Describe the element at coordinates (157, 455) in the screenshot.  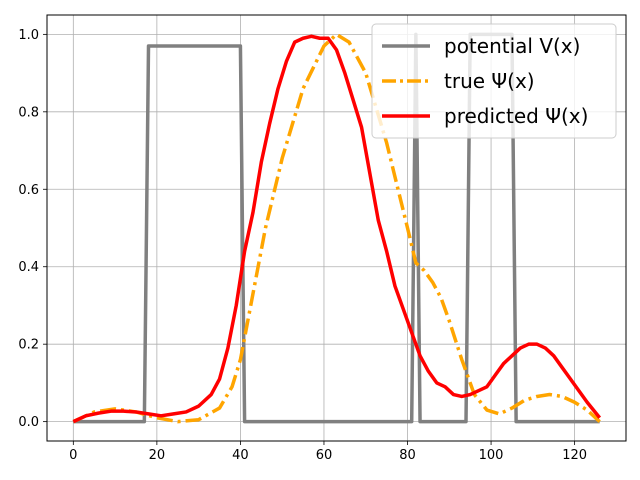
I see `x-tick-label: 20` at that location.